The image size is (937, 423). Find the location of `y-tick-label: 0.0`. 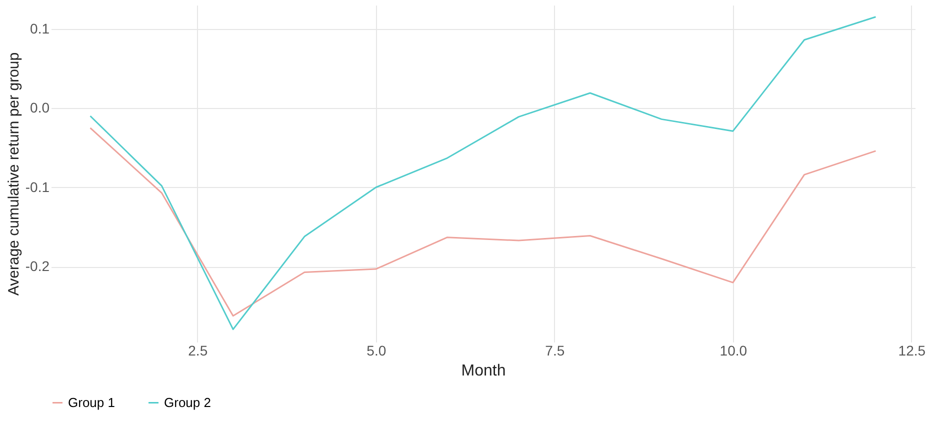

y-tick-label: 0.0 is located at coordinates (40, 108).